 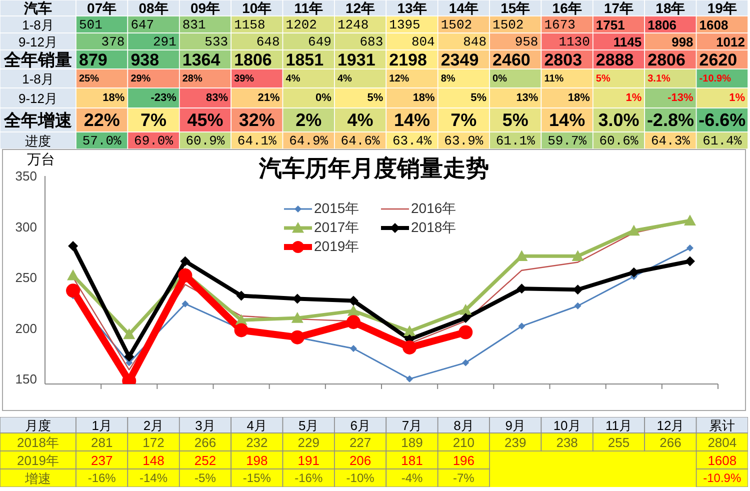 What do you see at coordinates (464, 478) in the screenshot?
I see `data-label: -7%` at bounding box center [464, 478].